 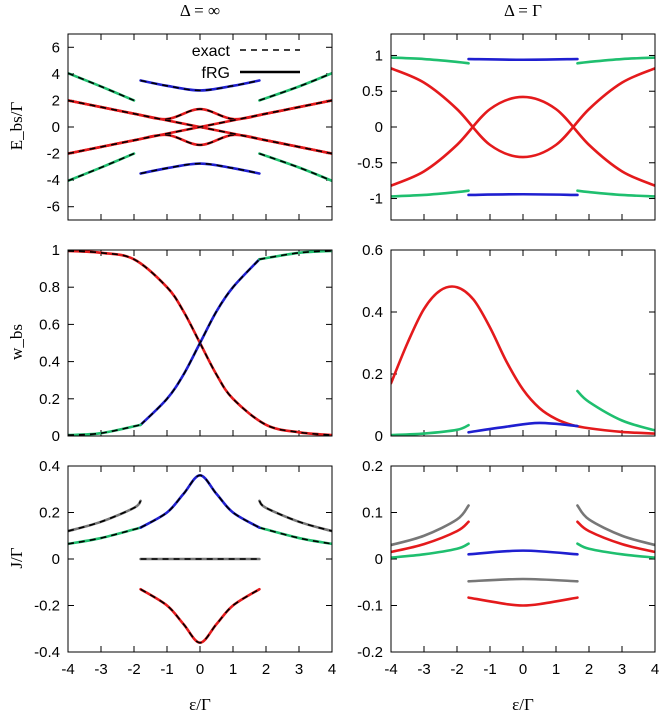 I want to click on panel-J-gamma: -4 -3 -2 -1 0 1 2 3 4 -0.2 -0.1 0 0.1 0.2, so click(x=508, y=568).